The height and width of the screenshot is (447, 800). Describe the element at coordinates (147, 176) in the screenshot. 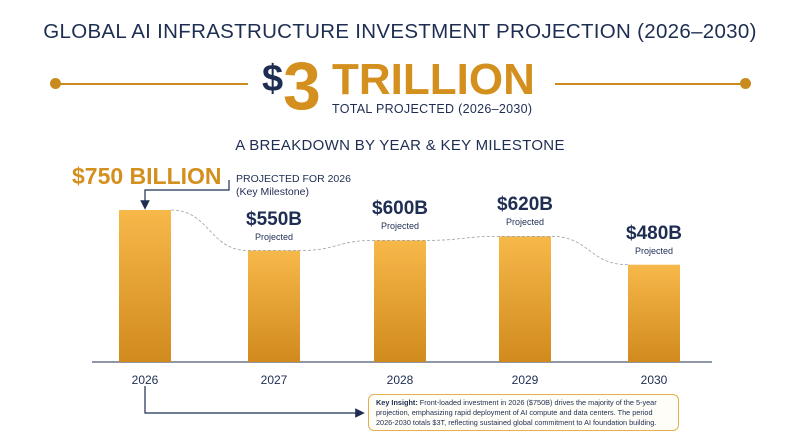

I see `milestone-value: $750 BILLION` at that location.